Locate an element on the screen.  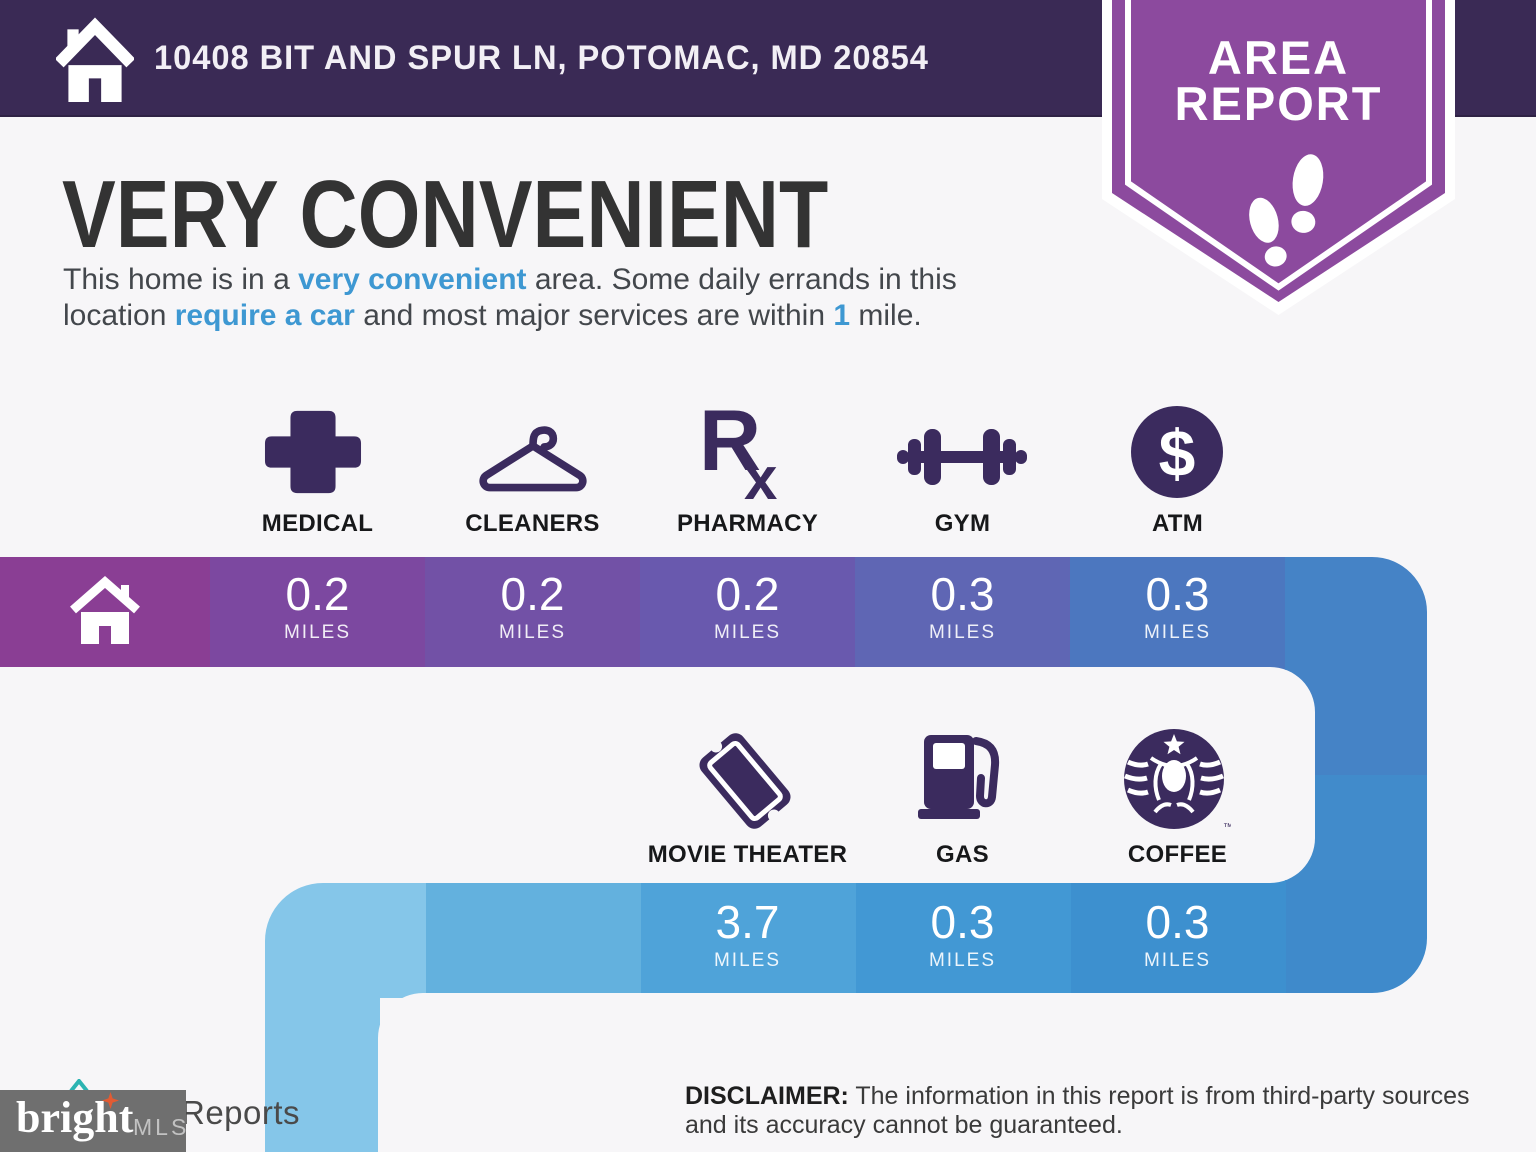
footprints-icon is located at coordinates (1286, 210).